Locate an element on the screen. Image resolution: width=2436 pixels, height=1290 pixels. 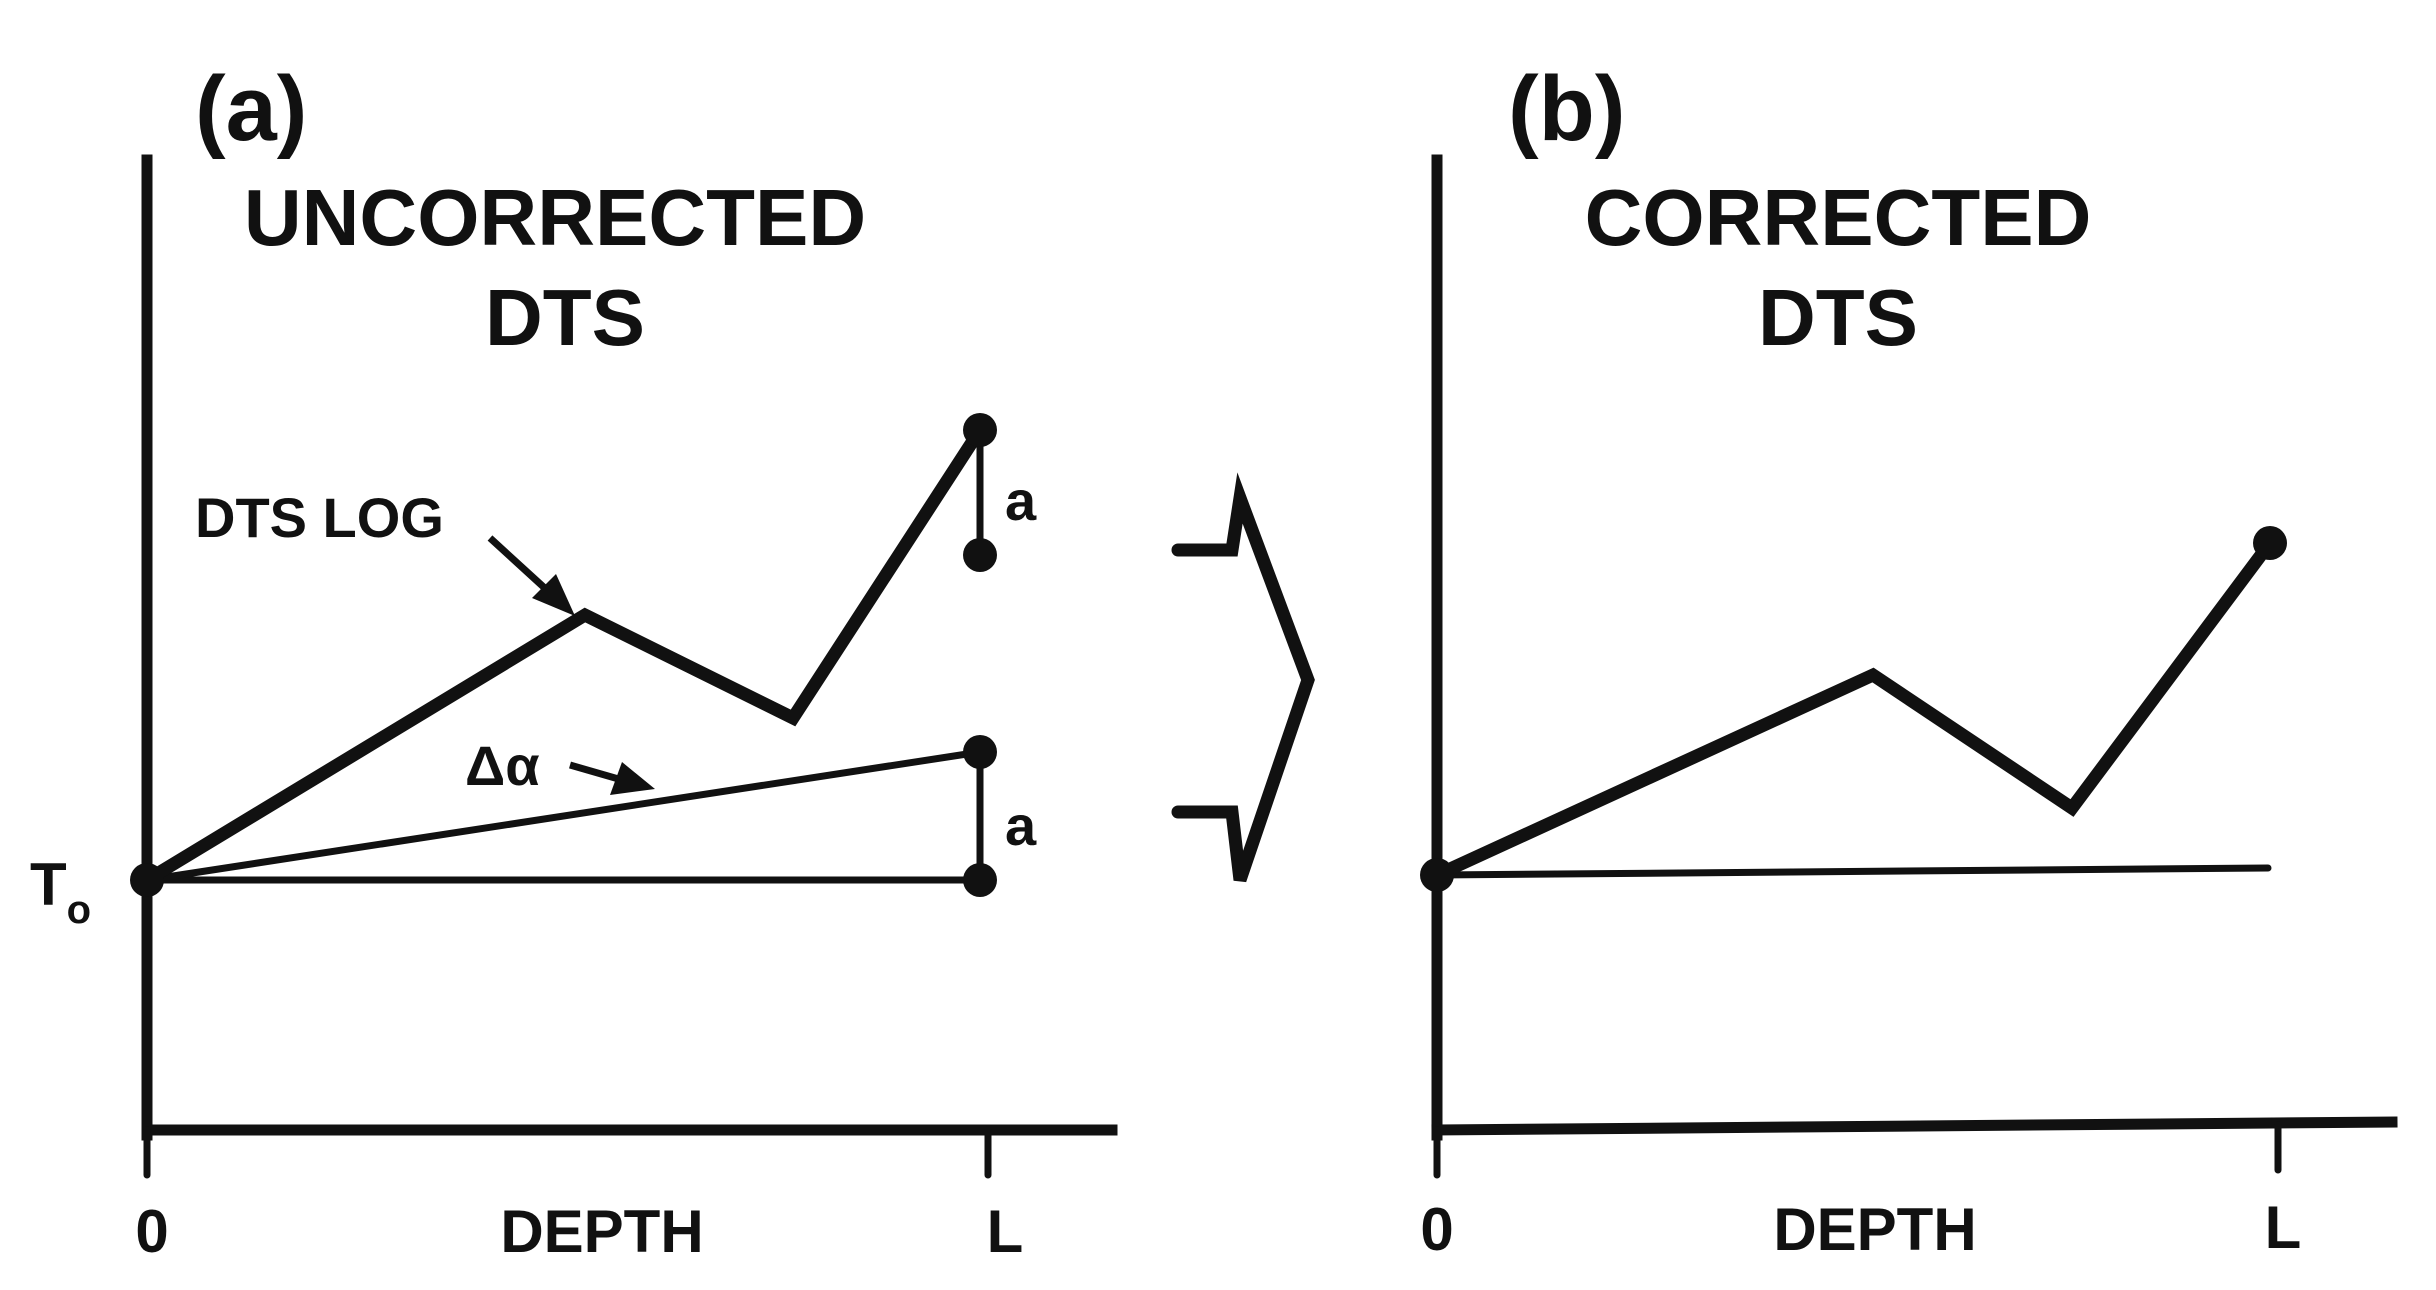
panel-a-delta-arrow-head is located at coordinates (632, 778).